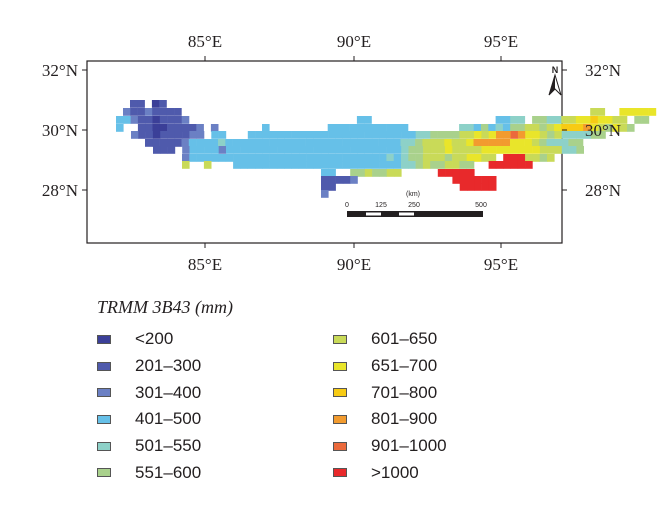 The width and height of the screenshot is (660, 505). Describe the element at coordinates (404, 366) in the screenshot. I see `legend-label: 651–700` at that location.